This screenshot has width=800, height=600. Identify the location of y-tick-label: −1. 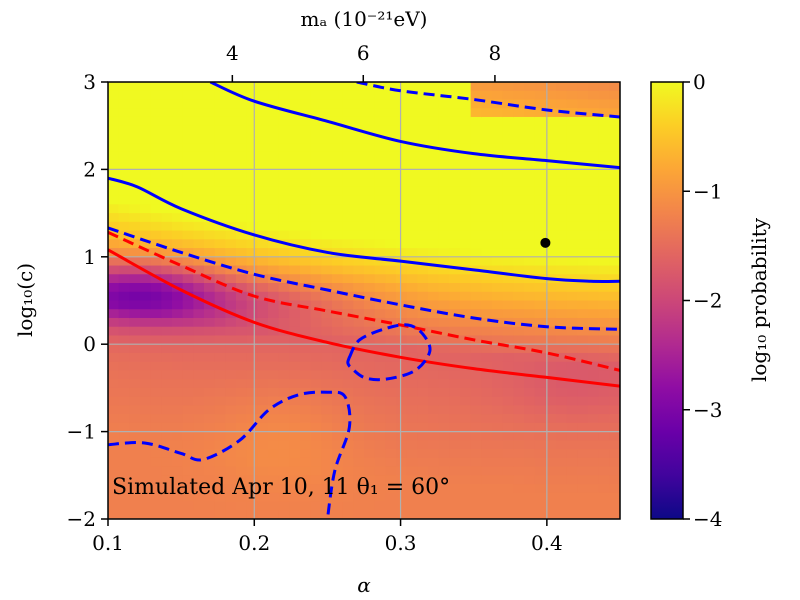
(81, 432).